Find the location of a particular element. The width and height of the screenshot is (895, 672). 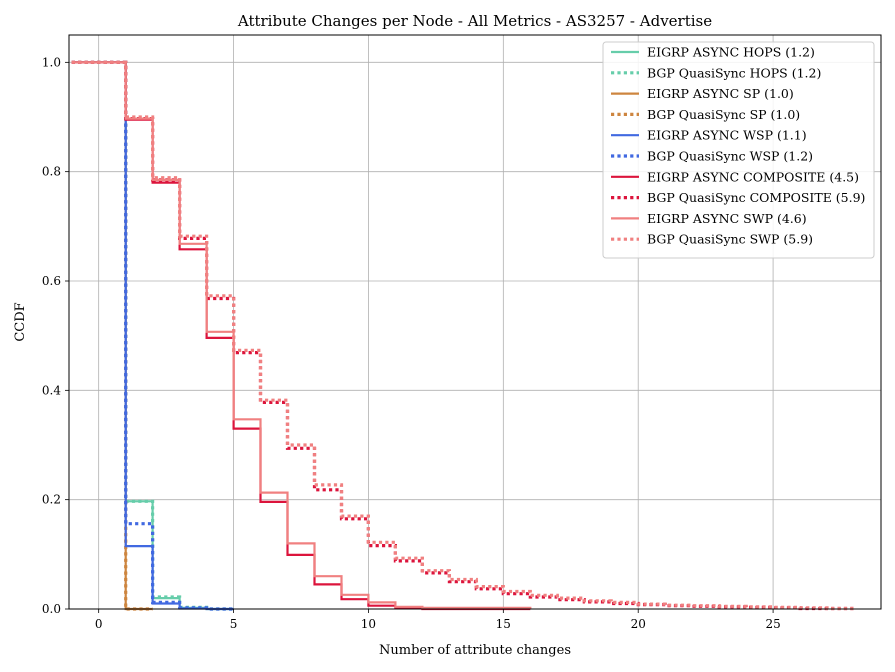

x-tick-label: 25 is located at coordinates (772, 624).